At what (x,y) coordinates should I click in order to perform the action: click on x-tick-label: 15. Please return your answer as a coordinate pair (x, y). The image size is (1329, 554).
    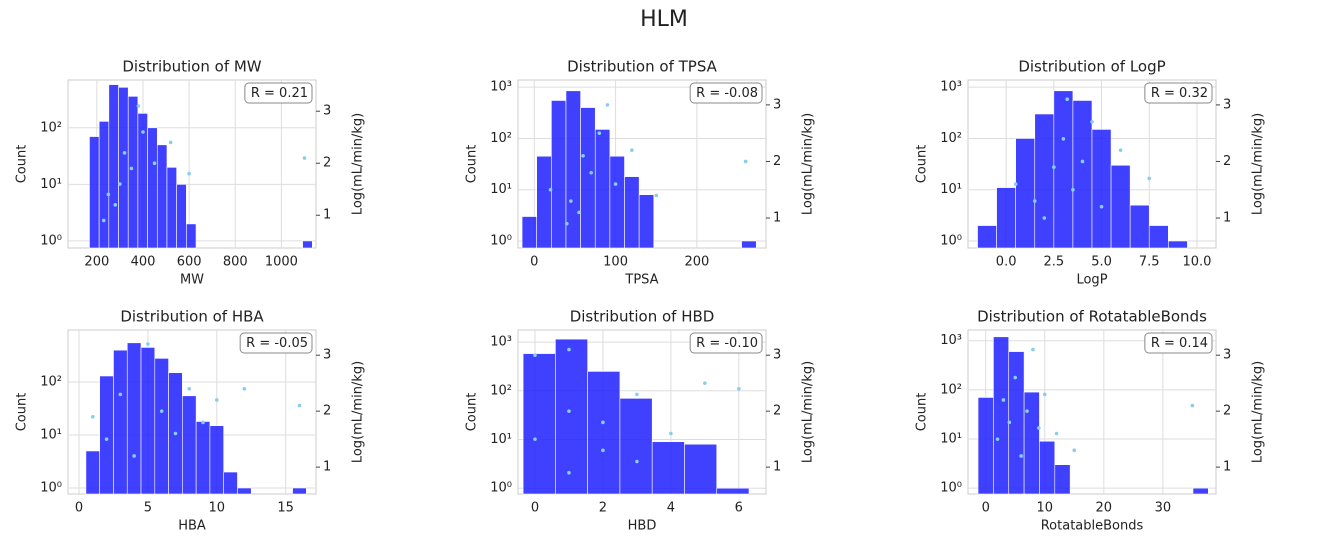
    Looking at the image, I should click on (285, 508).